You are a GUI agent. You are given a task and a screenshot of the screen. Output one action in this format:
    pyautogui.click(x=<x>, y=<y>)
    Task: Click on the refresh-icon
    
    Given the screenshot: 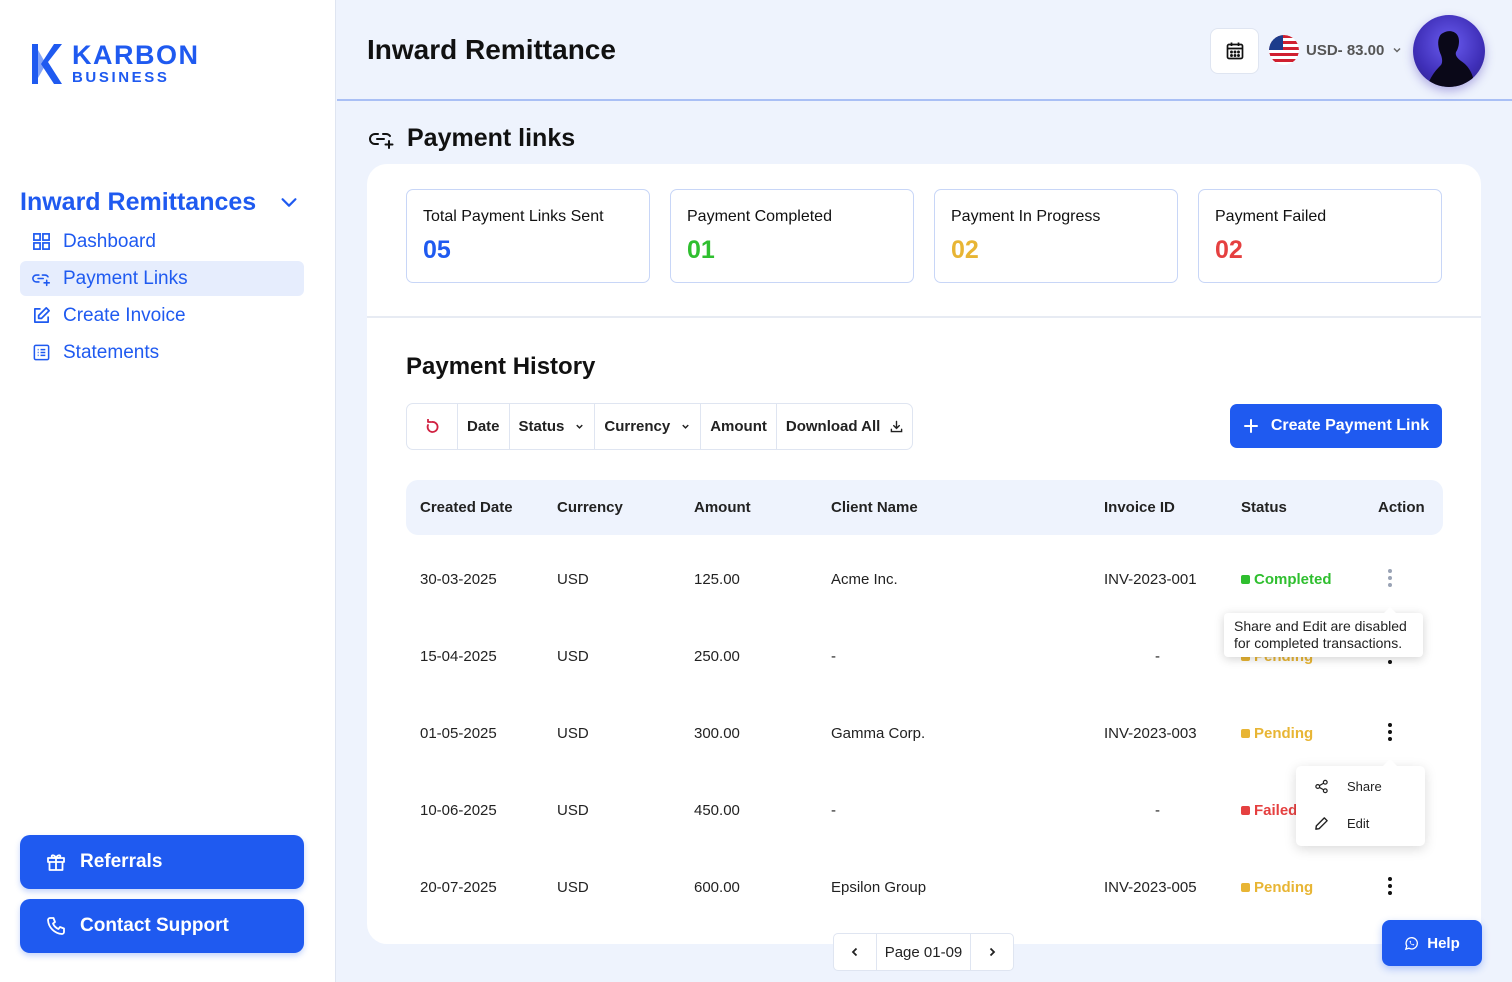 What is the action you would take?
    pyautogui.click(x=432, y=425)
    